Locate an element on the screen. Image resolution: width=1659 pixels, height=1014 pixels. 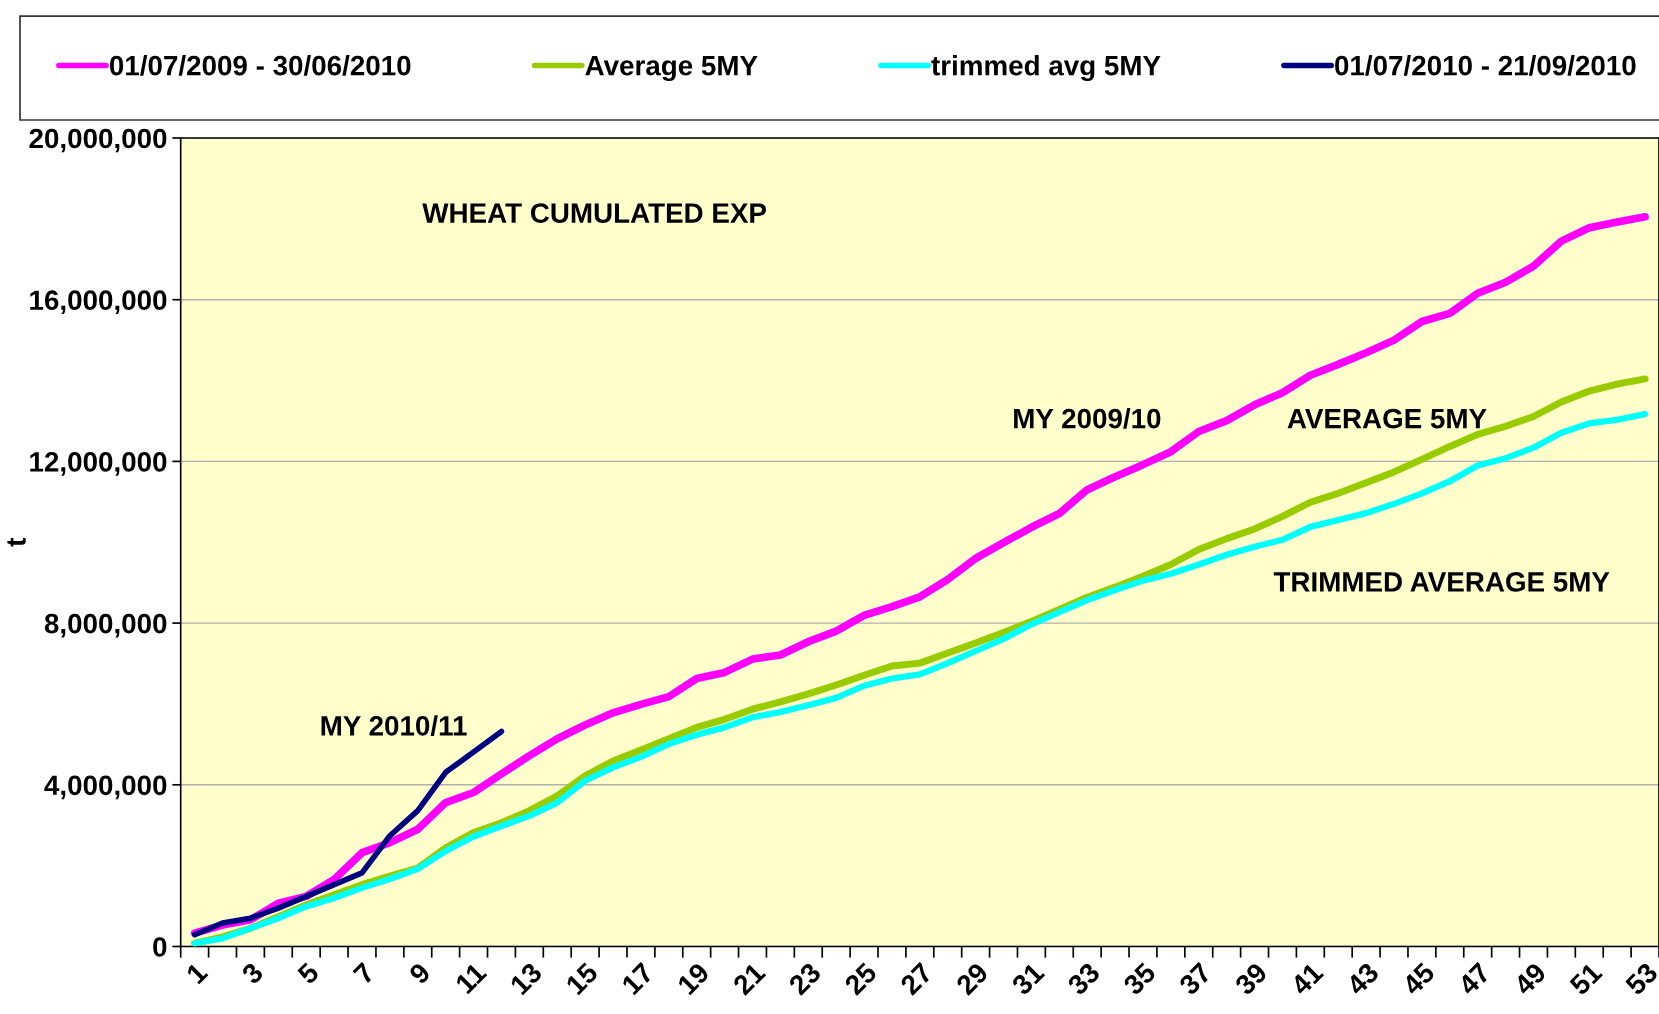
legend-label: Average 5MY is located at coordinates (671, 69).